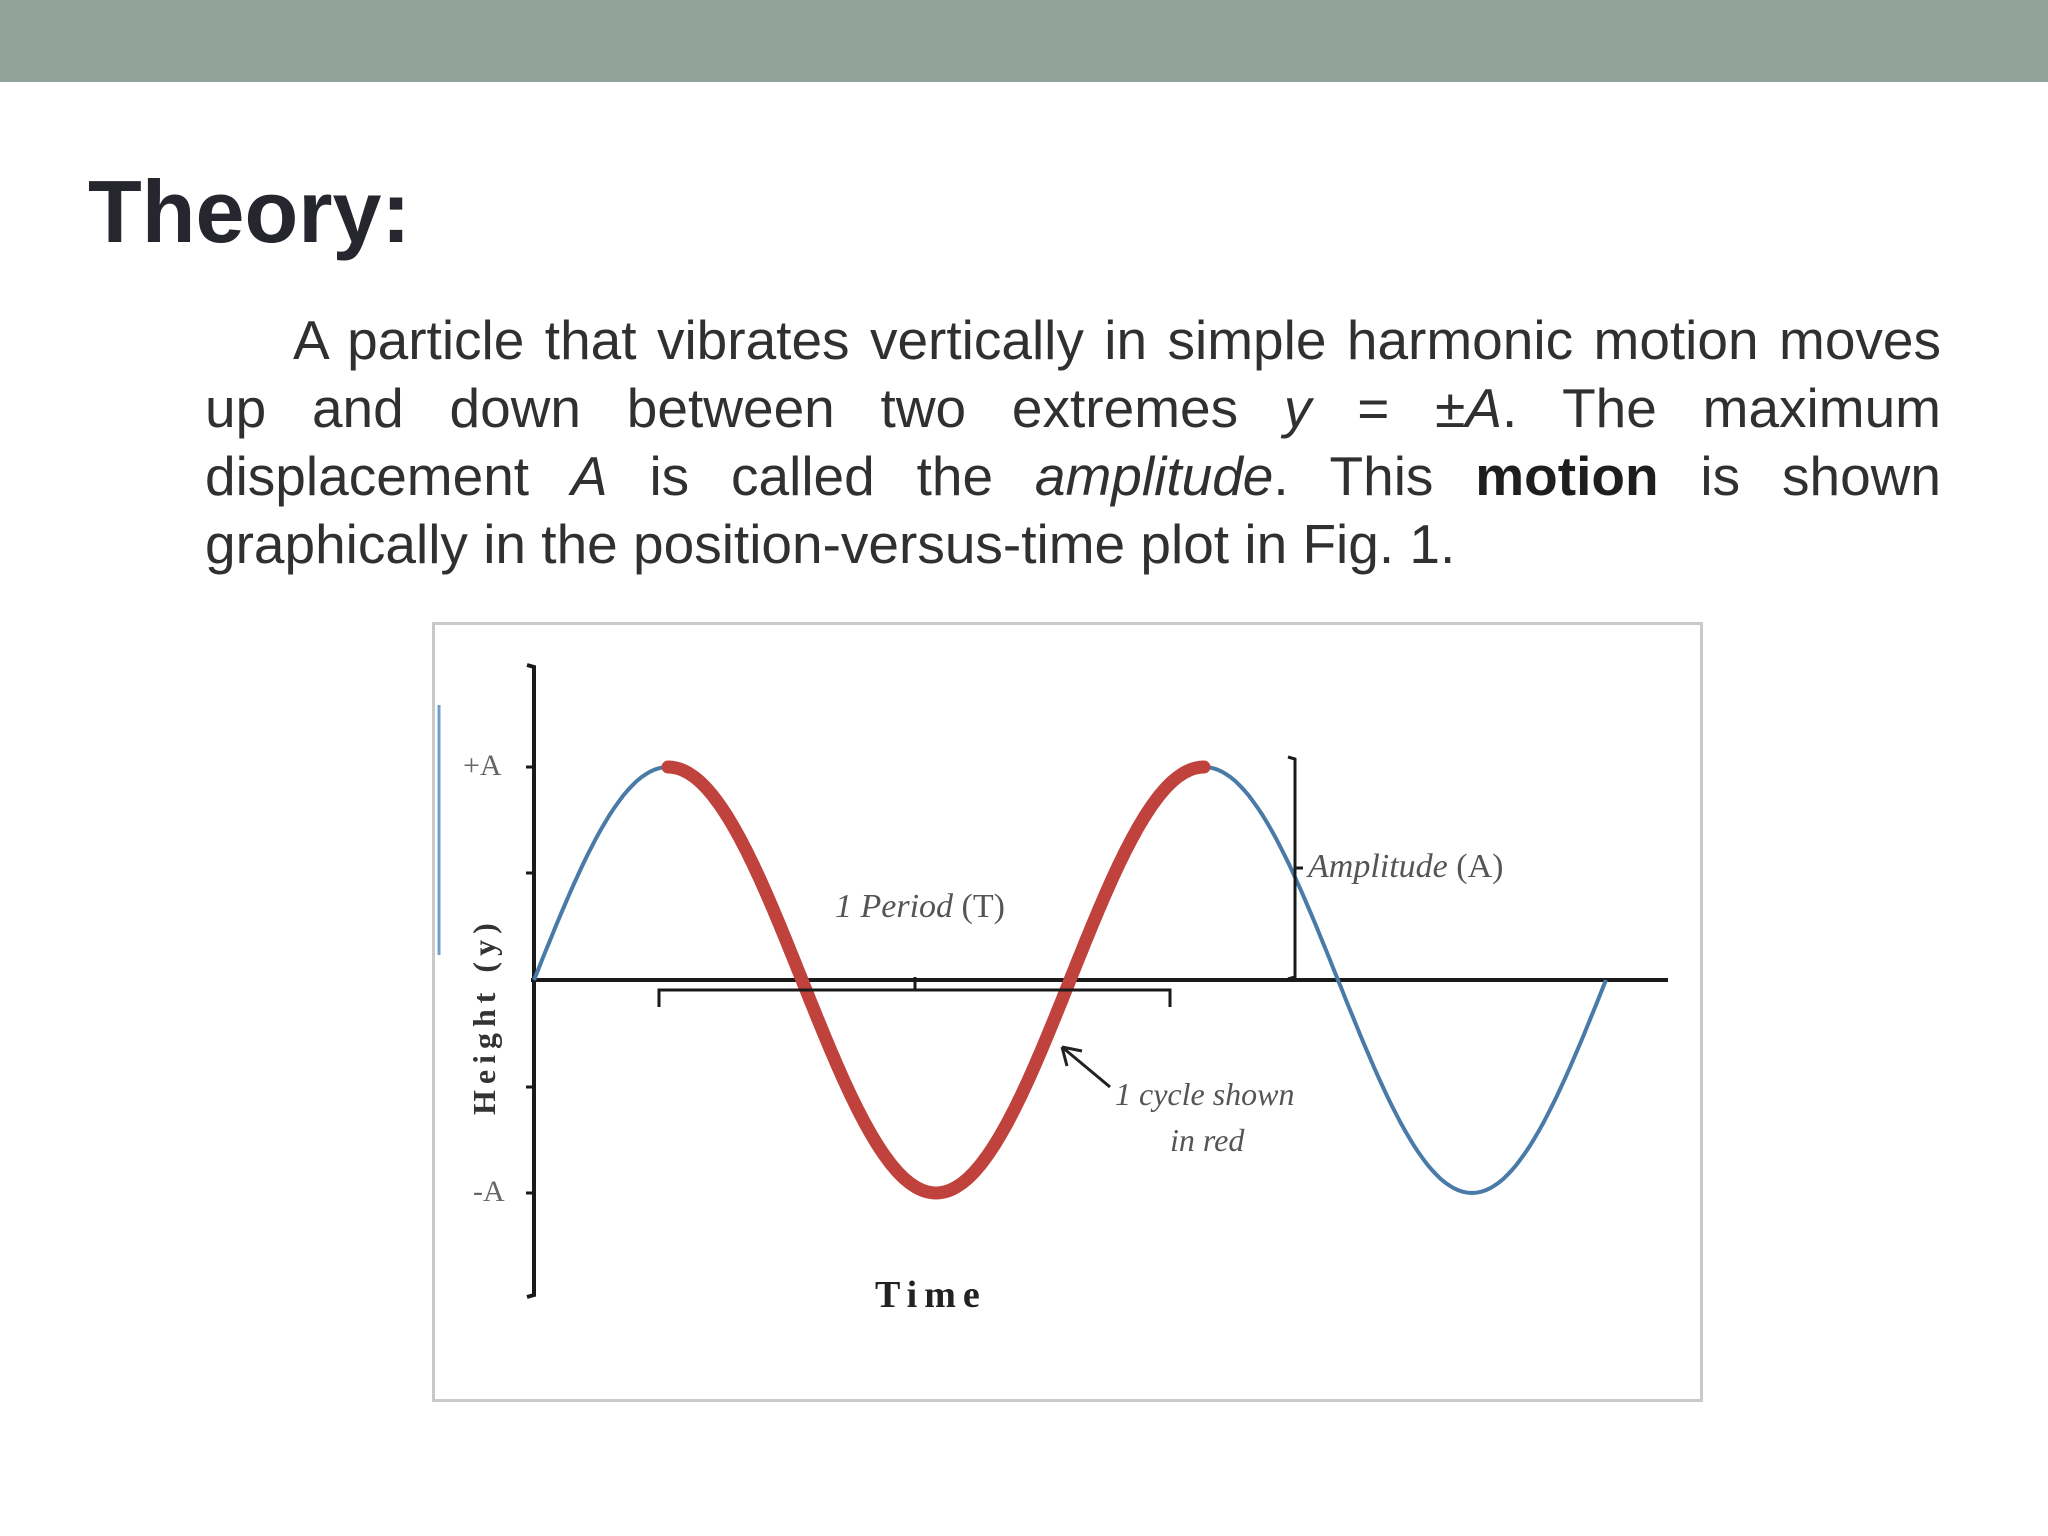  I want to click on period-bracket, so click(914, 997).